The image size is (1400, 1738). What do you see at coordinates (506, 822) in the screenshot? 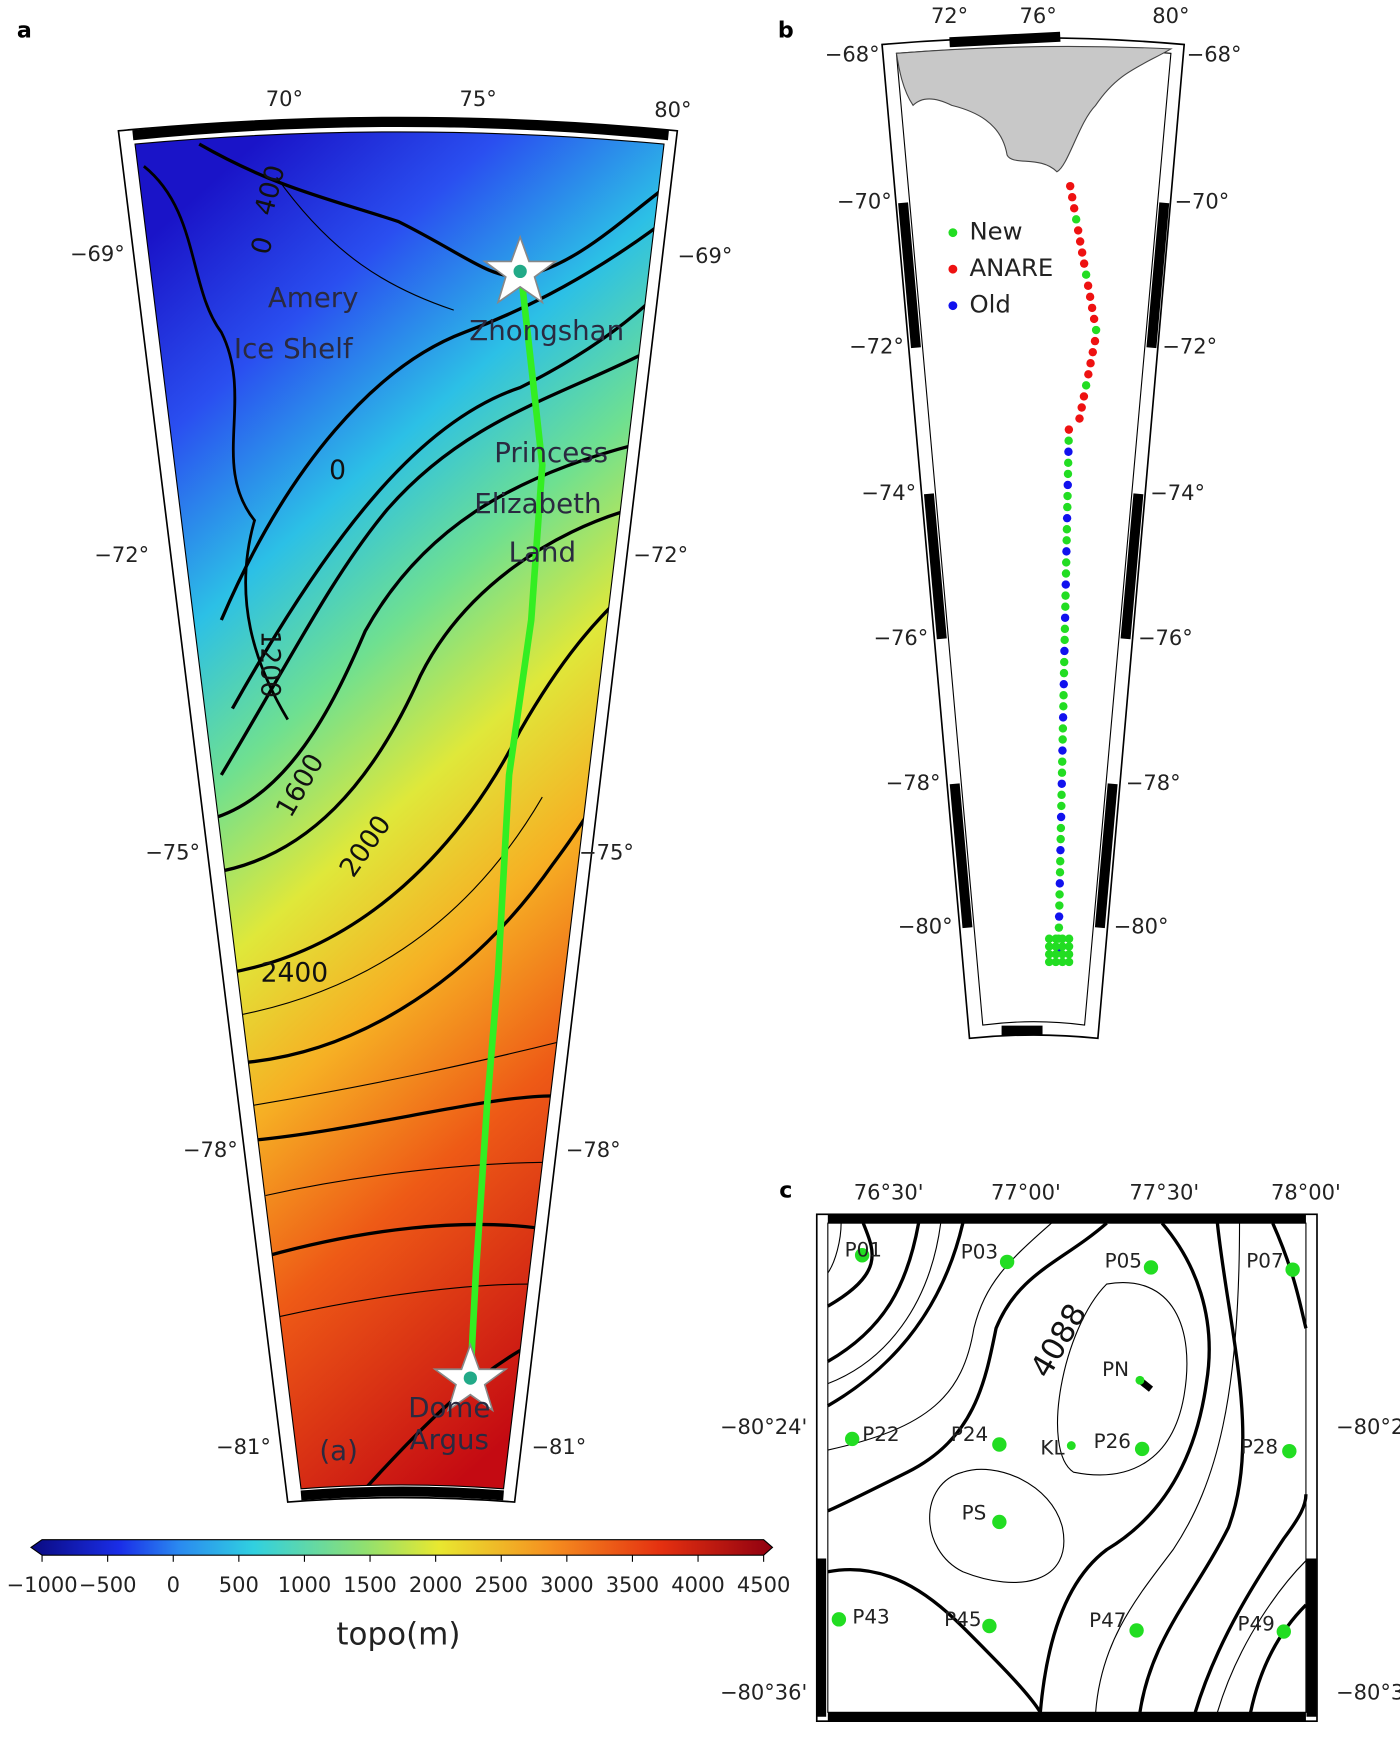
I see `traverse-route` at bounding box center [506, 822].